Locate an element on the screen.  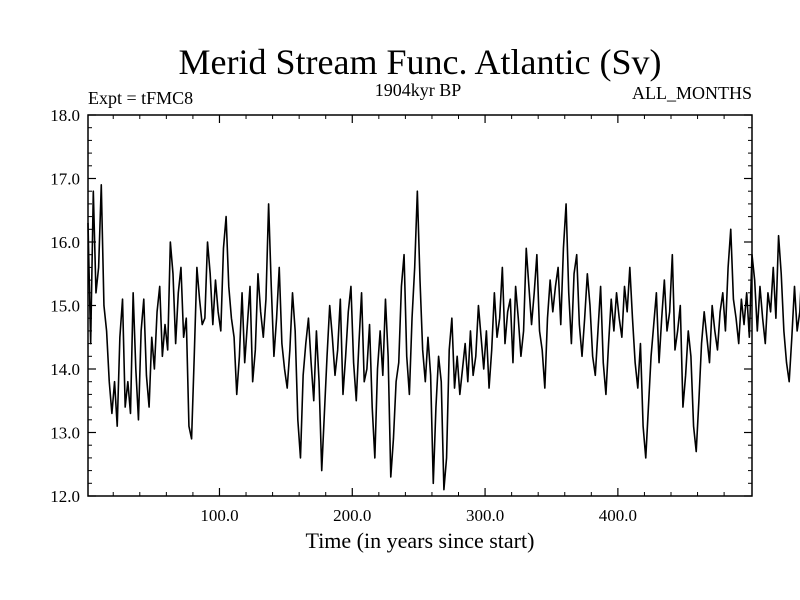
x-axis-label: Time (in years since start) is located at coordinates (420, 540).